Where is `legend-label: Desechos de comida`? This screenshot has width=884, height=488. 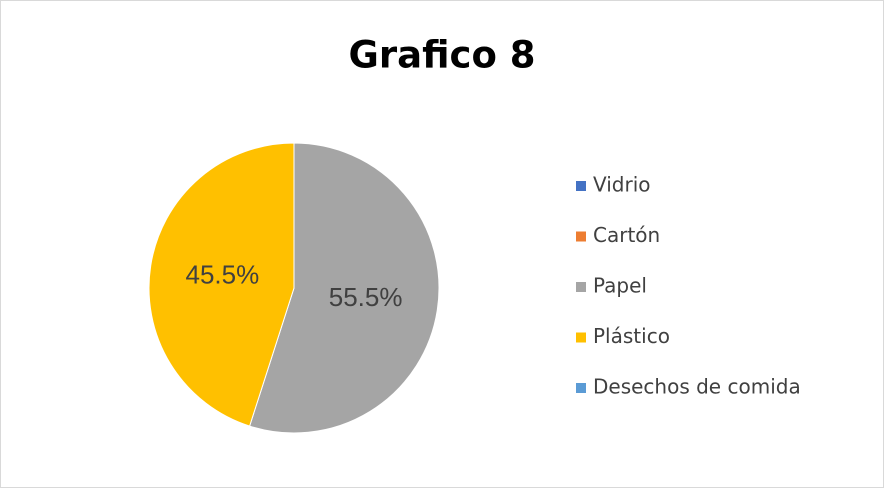
legend-label: Desechos de comida is located at coordinates (697, 387).